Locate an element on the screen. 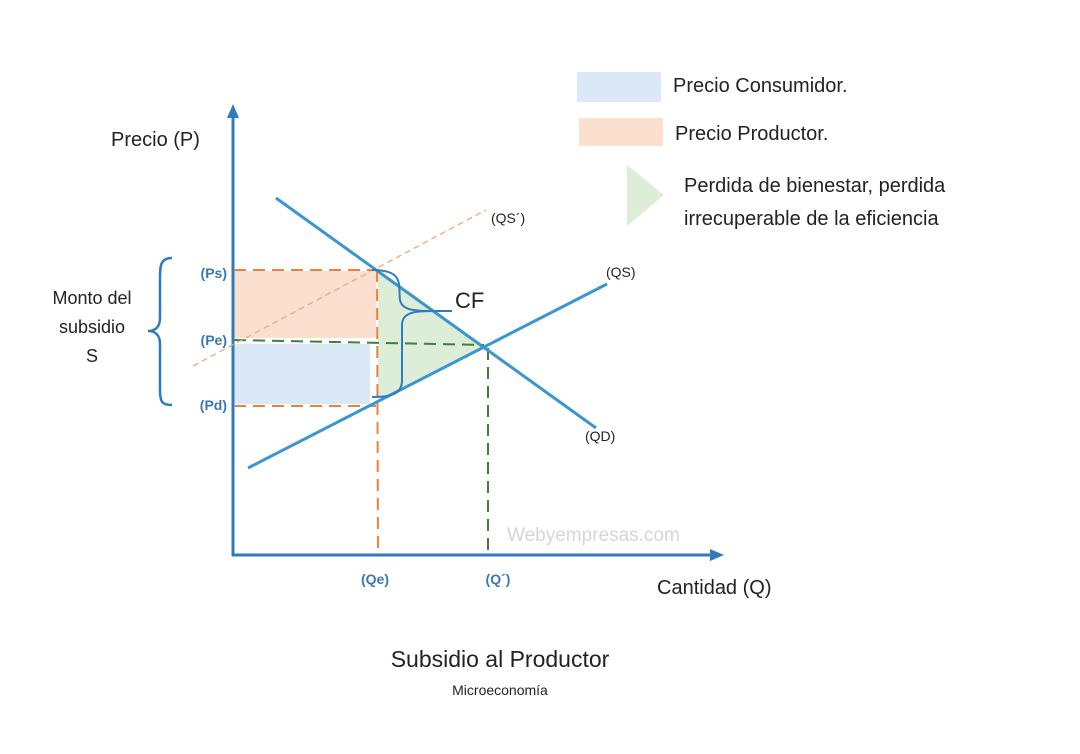  qd-curve is located at coordinates (436, 313).